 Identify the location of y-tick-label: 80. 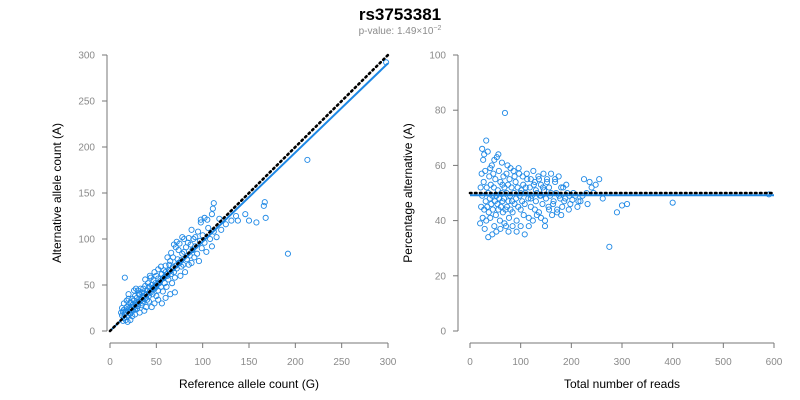
(441, 111).